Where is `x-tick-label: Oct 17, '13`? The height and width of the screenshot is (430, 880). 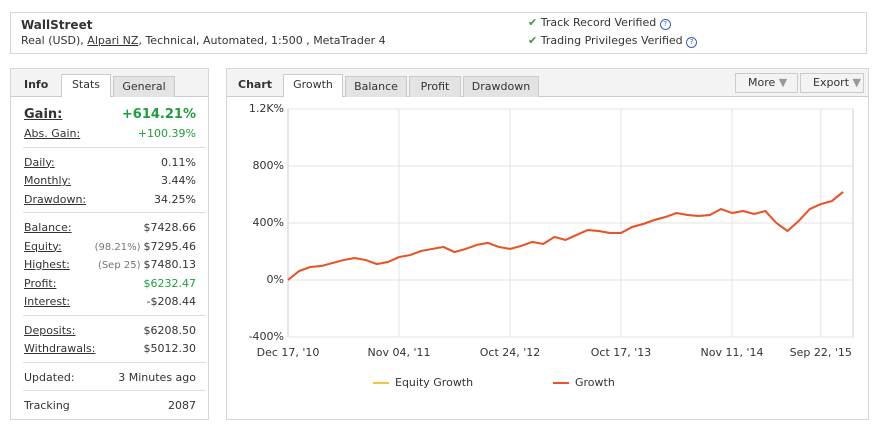
x-tick-label: Oct 17, '13 is located at coordinates (621, 352).